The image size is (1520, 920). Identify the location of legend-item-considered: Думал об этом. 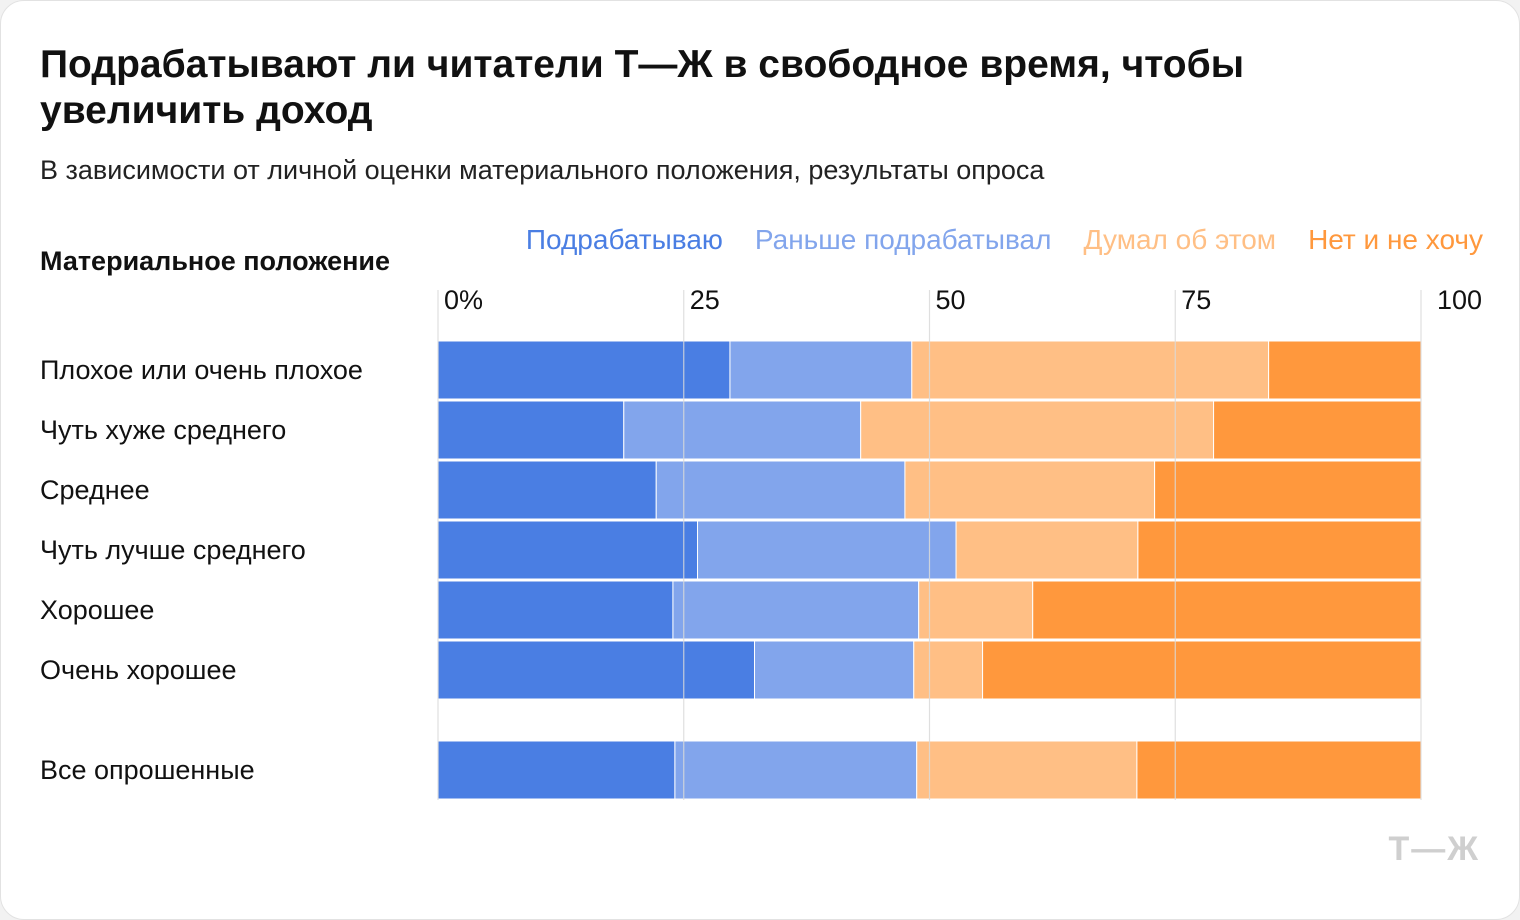
(1180, 239).